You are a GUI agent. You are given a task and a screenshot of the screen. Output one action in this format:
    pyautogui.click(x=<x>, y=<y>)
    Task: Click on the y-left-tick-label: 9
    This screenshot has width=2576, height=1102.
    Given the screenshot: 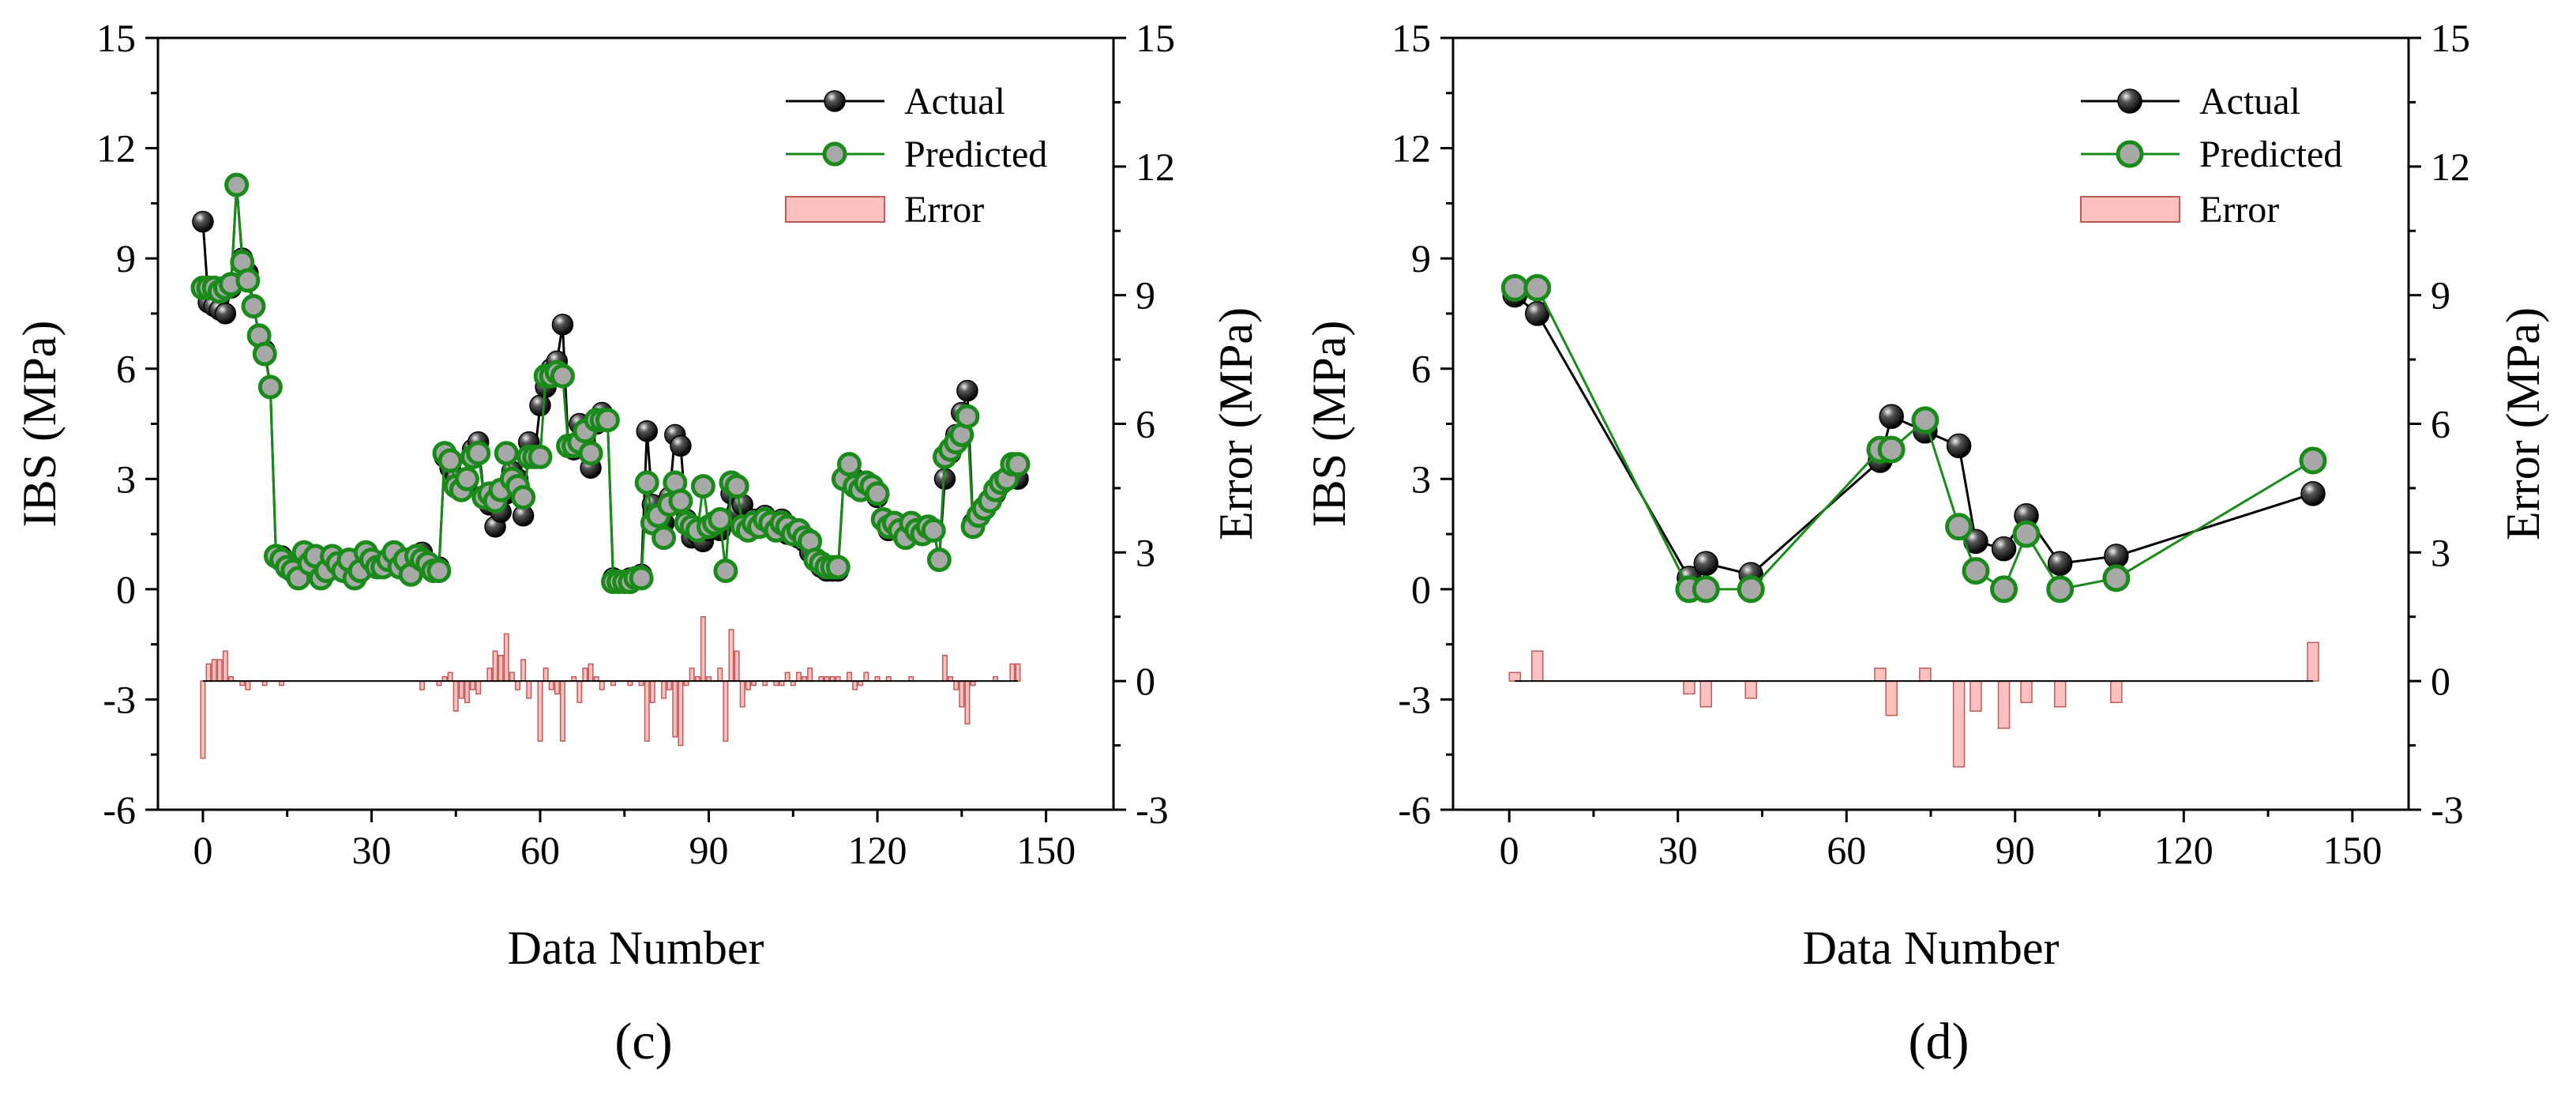 What is the action you would take?
    pyautogui.click(x=1421, y=258)
    